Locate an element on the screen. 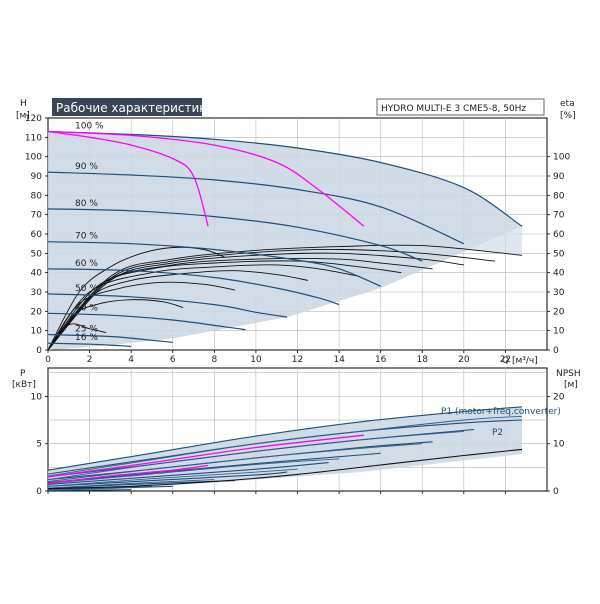  speed-label: 40 % is located at coordinates (86, 308).